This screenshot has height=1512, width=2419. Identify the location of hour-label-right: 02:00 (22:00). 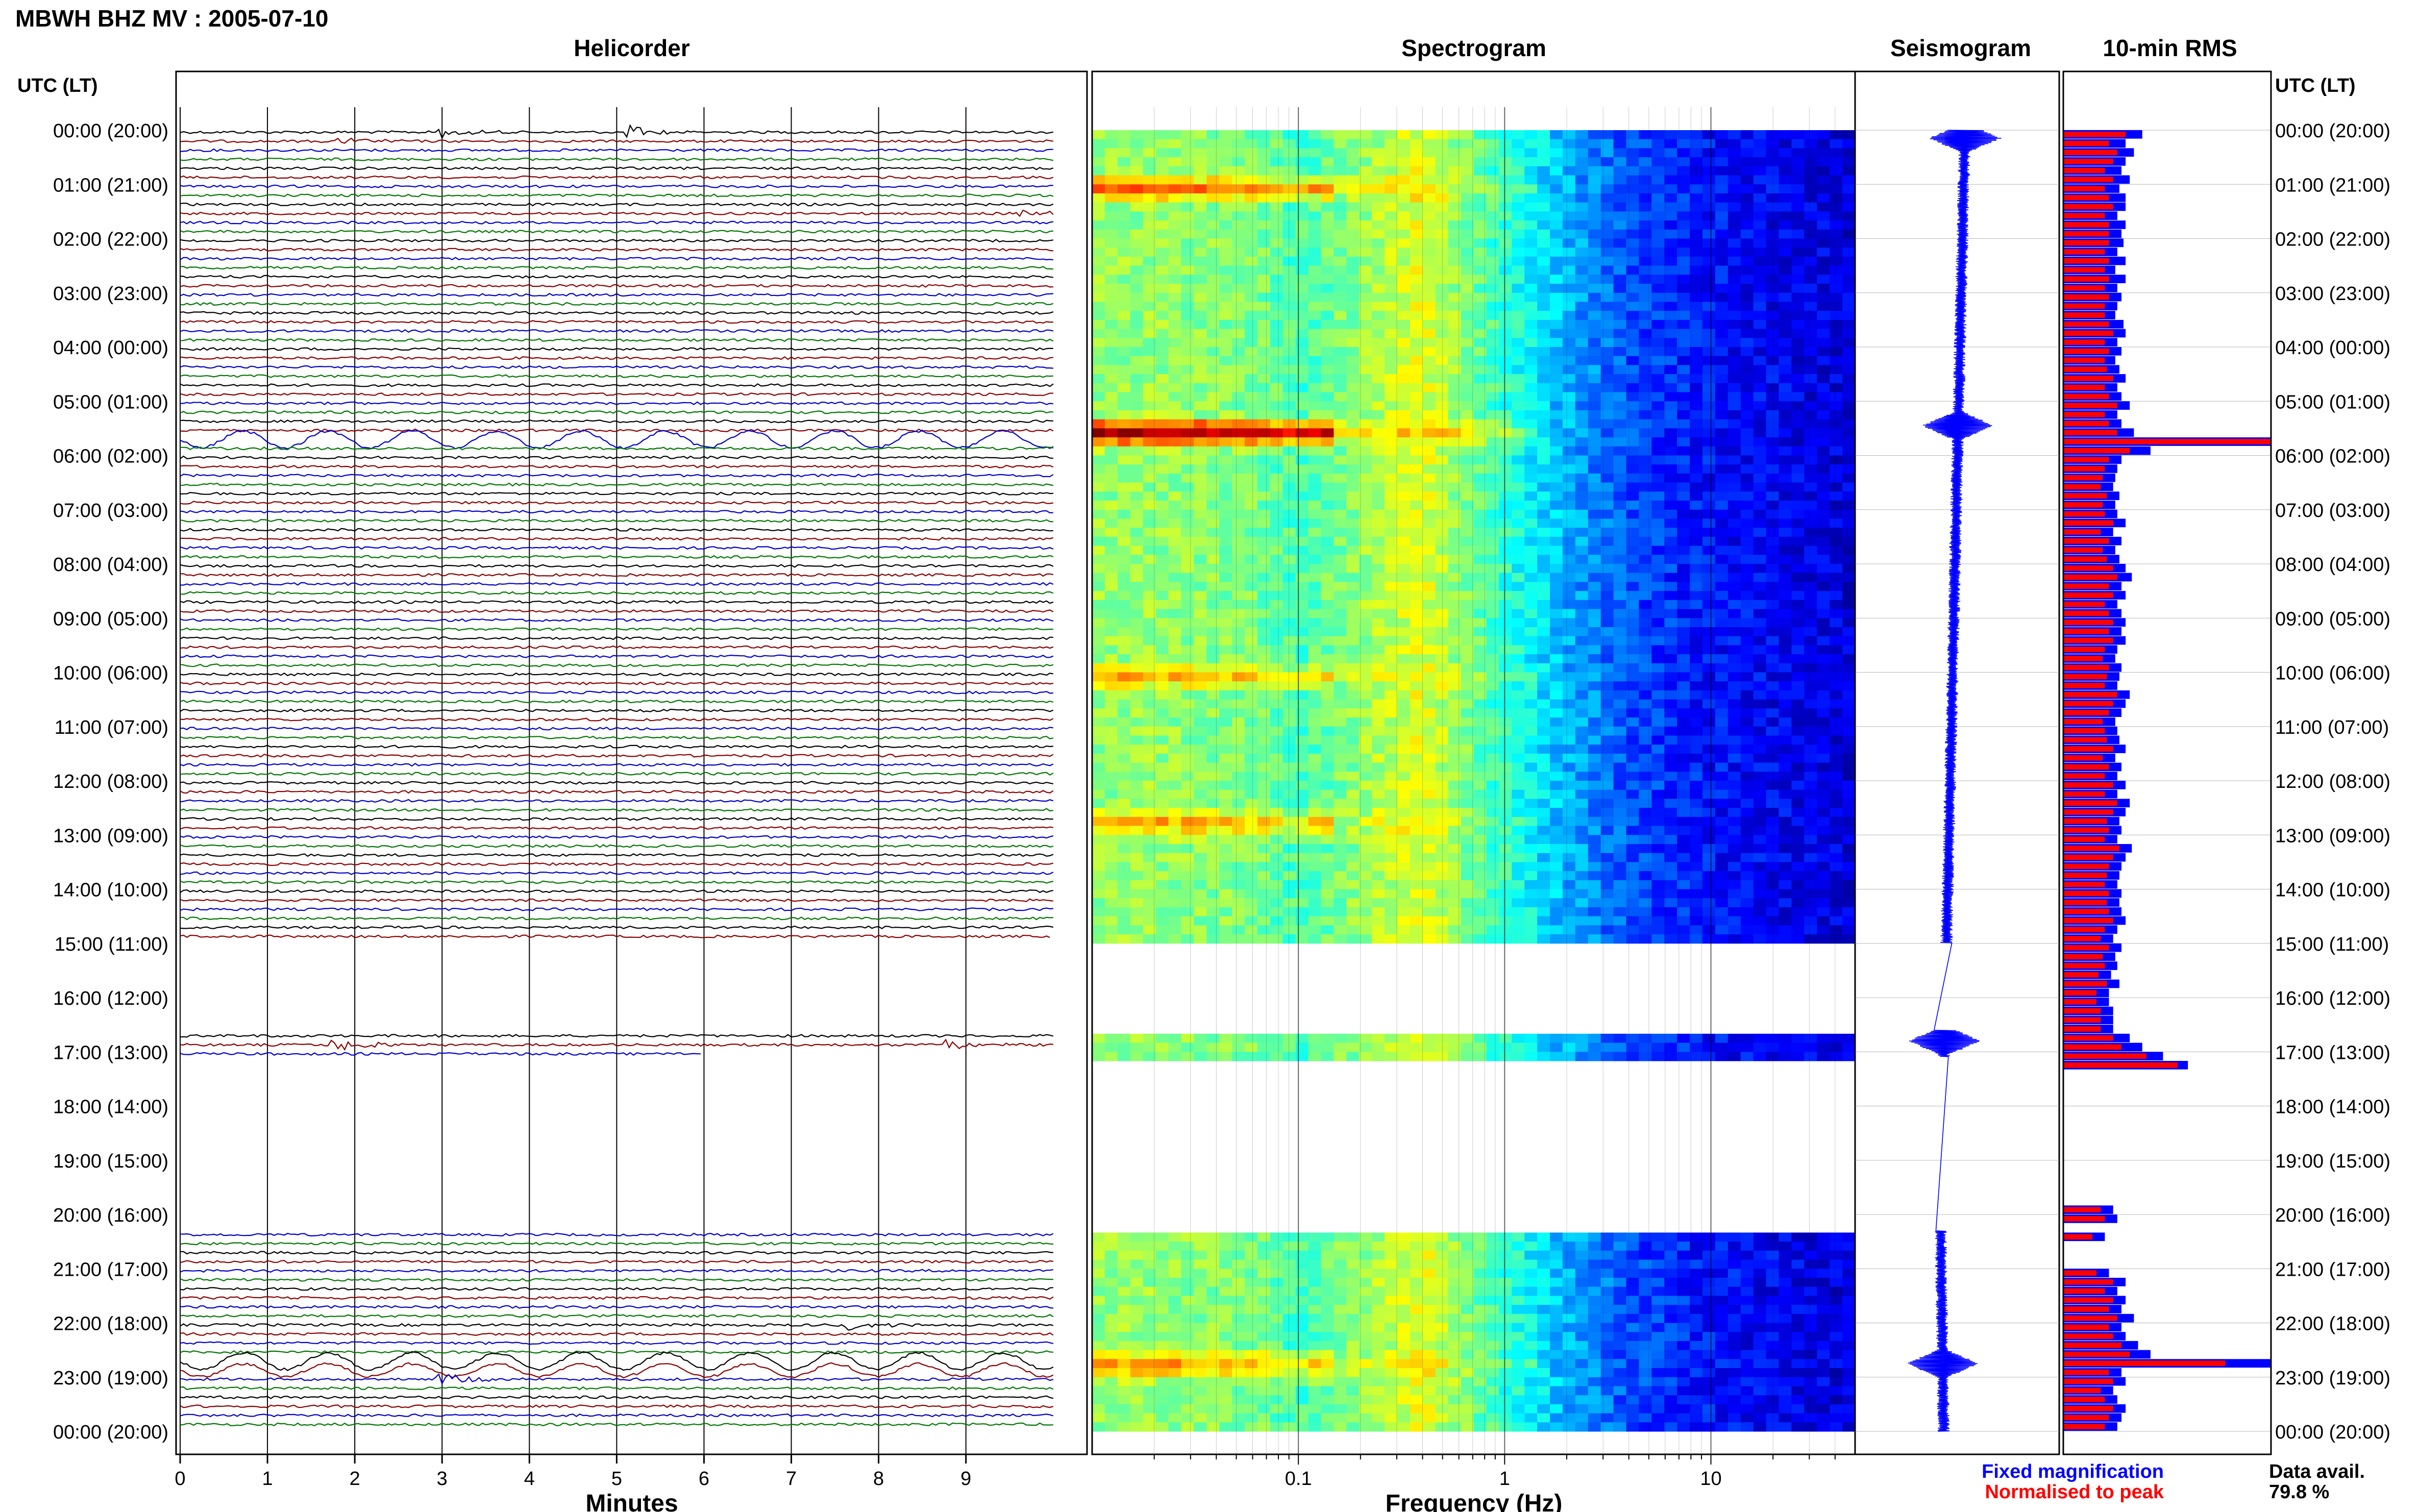
(2332, 240).